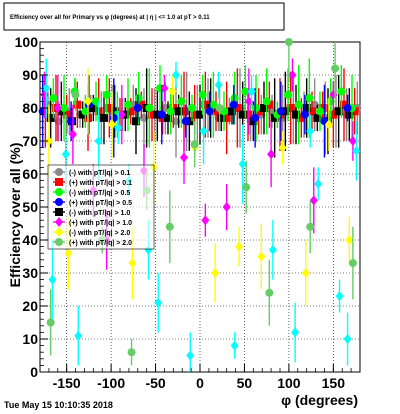 The height and width of the screenshot is (414, 400). Describe the element at coordinates (245, 383) in the screenshot. I see `x-tick-label: 50` at that location.